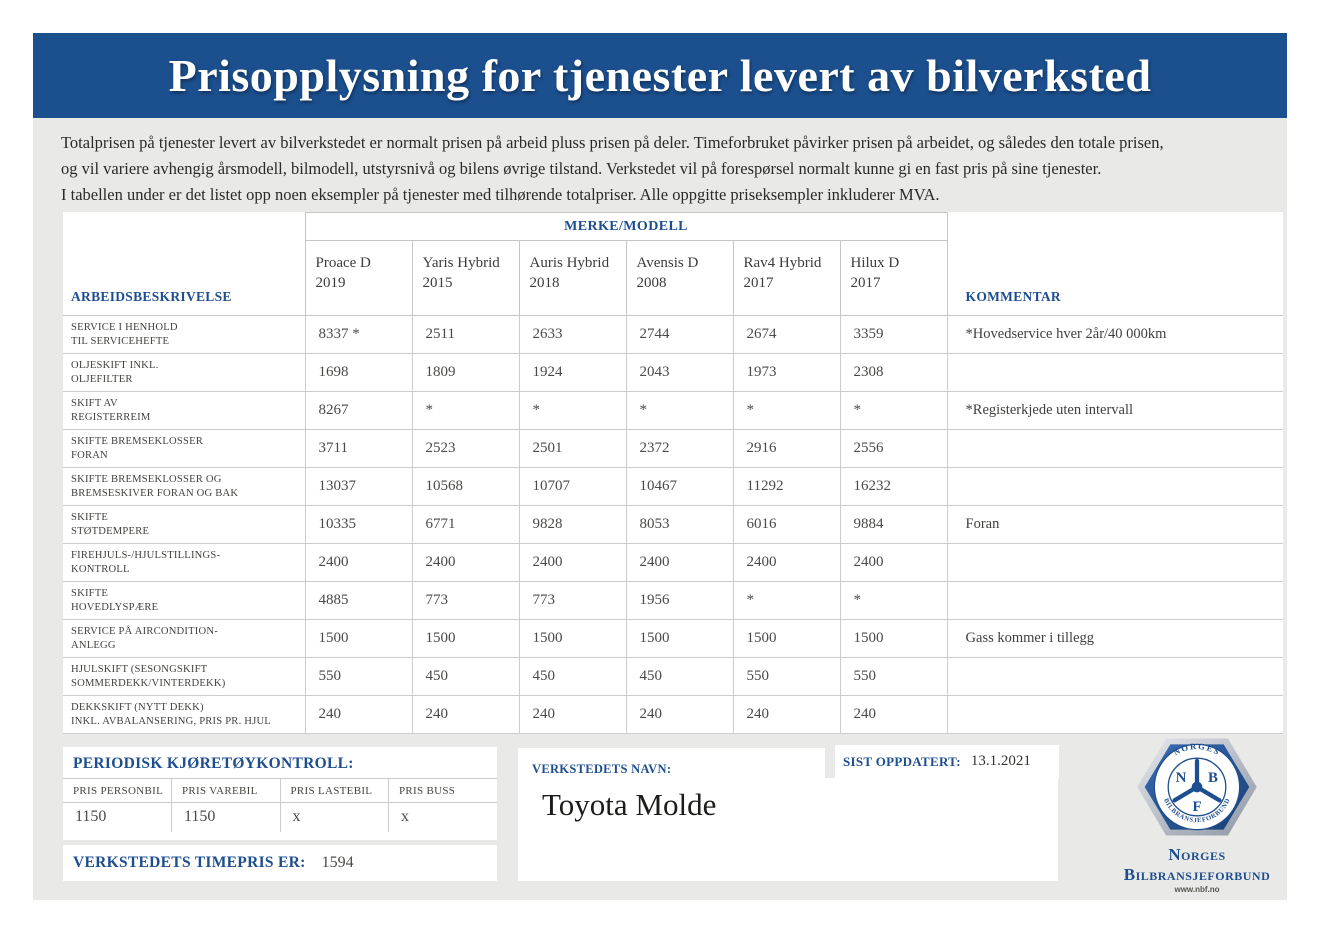 The height and width of the screenshot is (933, 1320). What do you see at coordinates (893, 448) in the screenshot?
I see `price-cell: 2556` at bounding box center [893, 448].